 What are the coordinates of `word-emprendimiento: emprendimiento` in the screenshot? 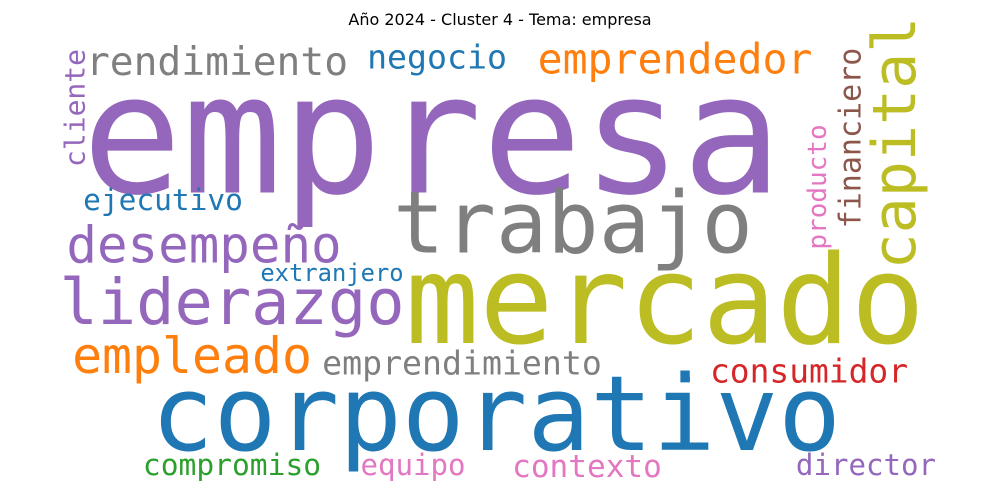 It's located at (462, 363).